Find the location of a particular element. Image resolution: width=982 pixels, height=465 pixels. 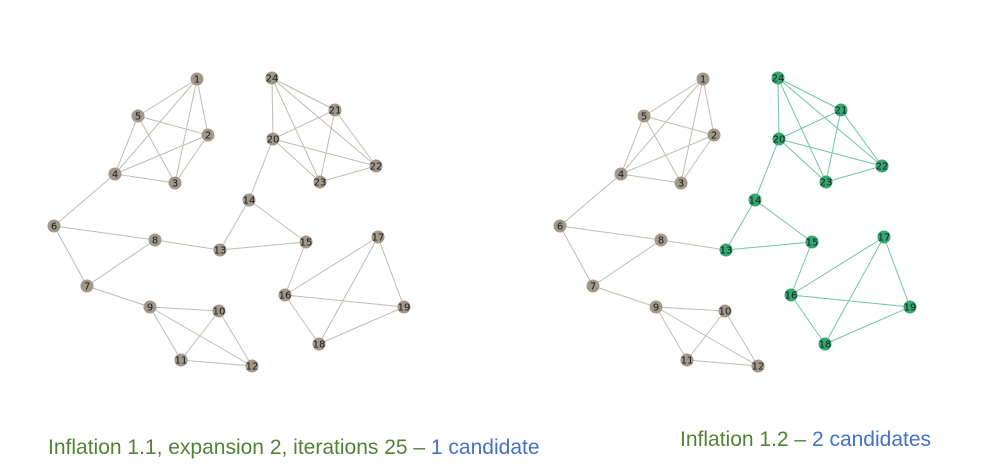

node-label: 3 is located at coordinates (681, 184).